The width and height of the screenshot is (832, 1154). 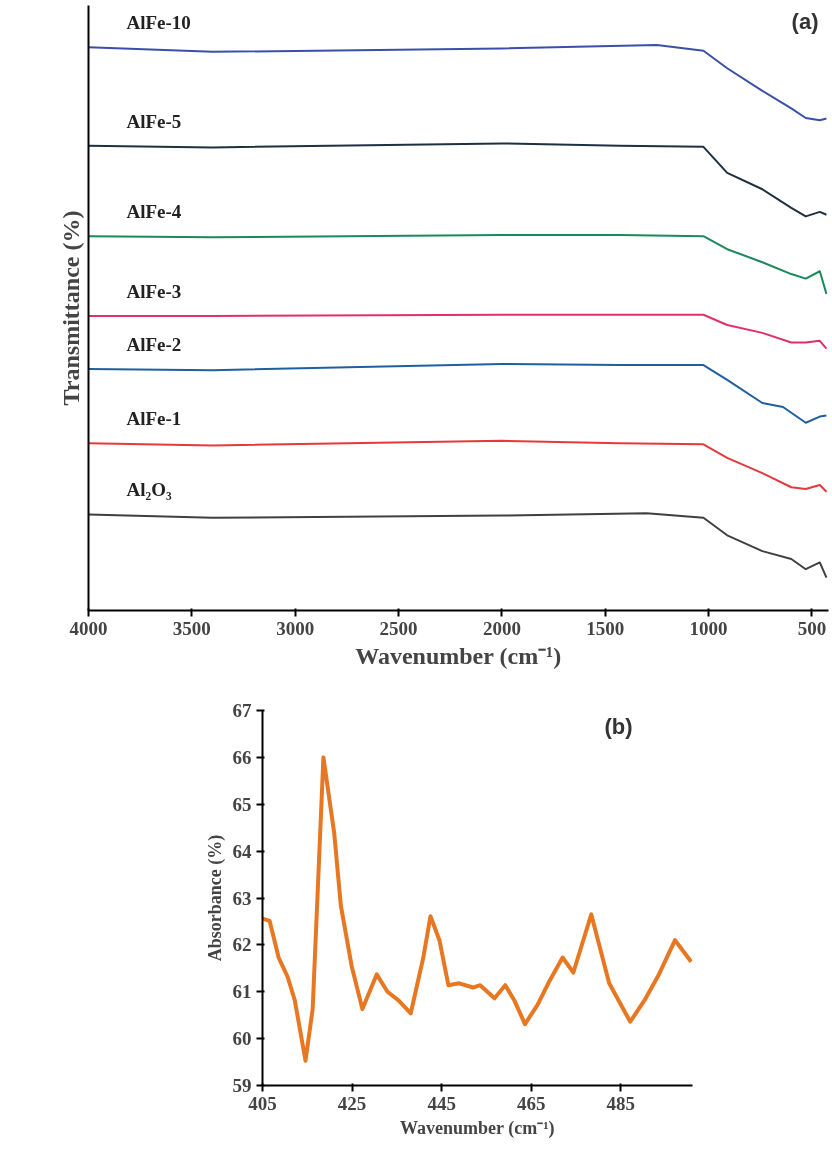 What do you see at coordinates (242, 1039) in the screenshot?
I see `y-tick-label: 60` at bounding box center [242, 1039].